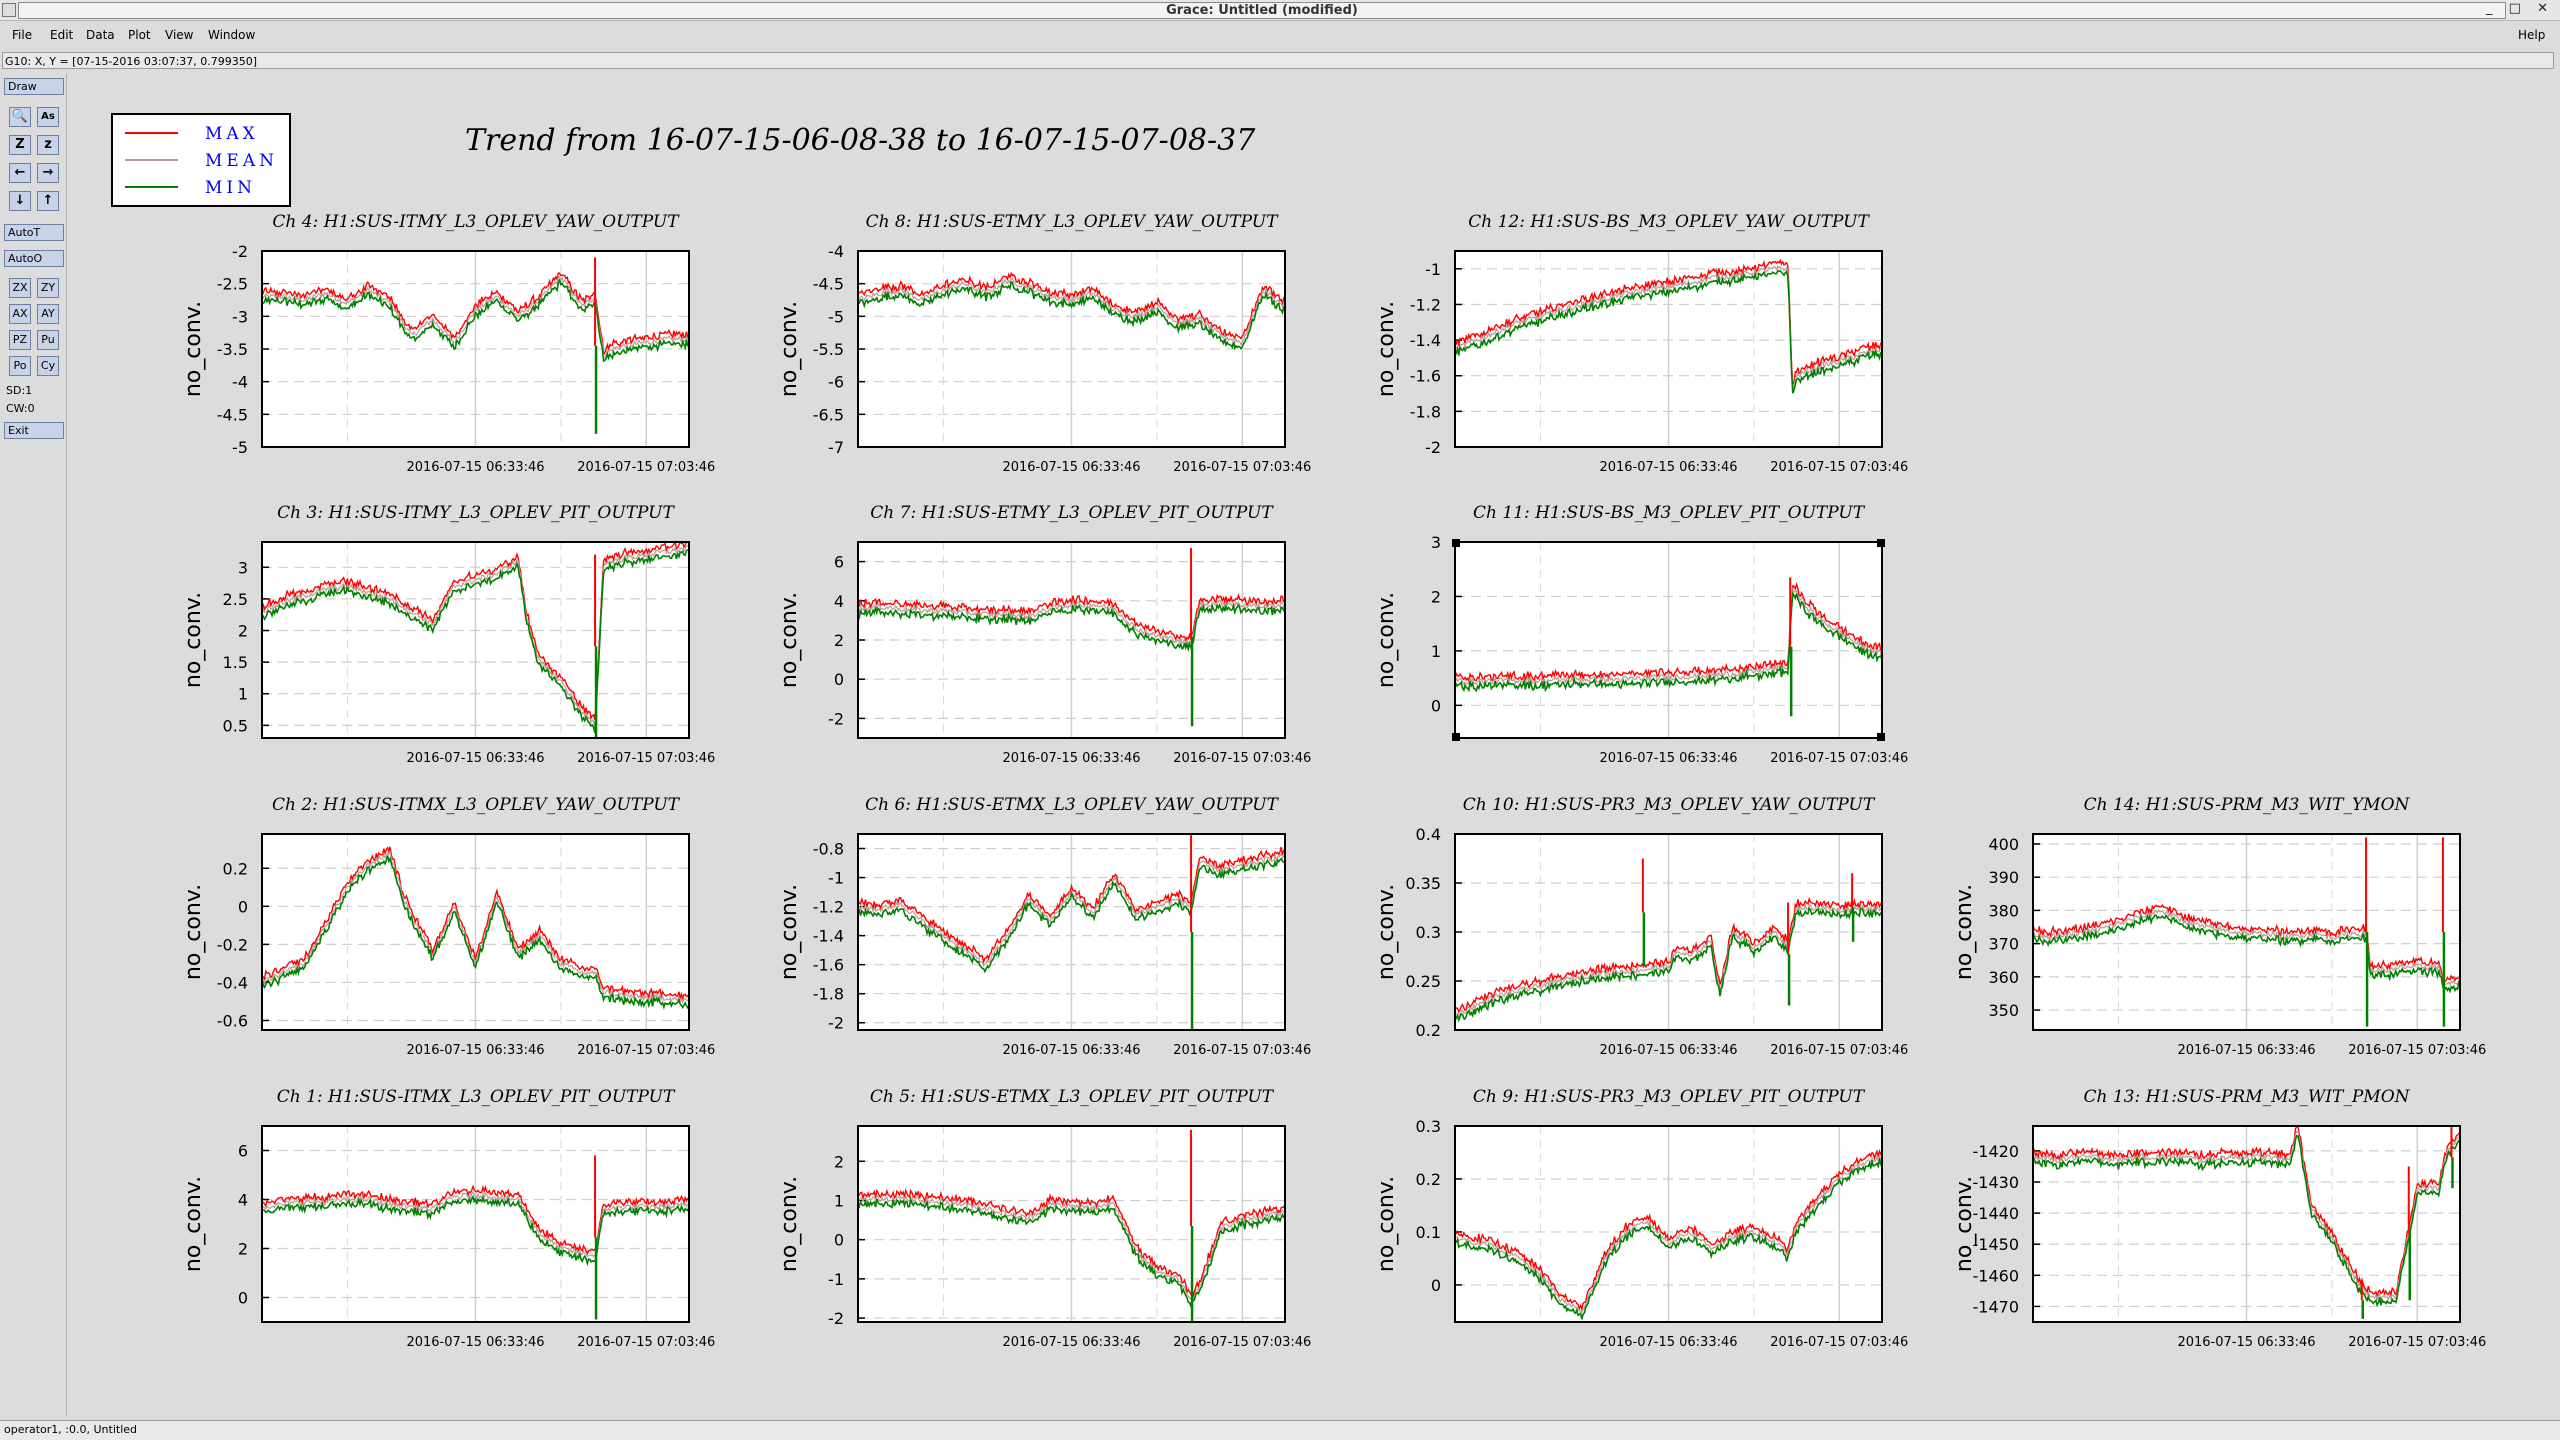 The image size is (2560, 1440). Describe the element at coordinates (20, 408) in the screenshot. I see `current-world-info: CW:0` at that location.